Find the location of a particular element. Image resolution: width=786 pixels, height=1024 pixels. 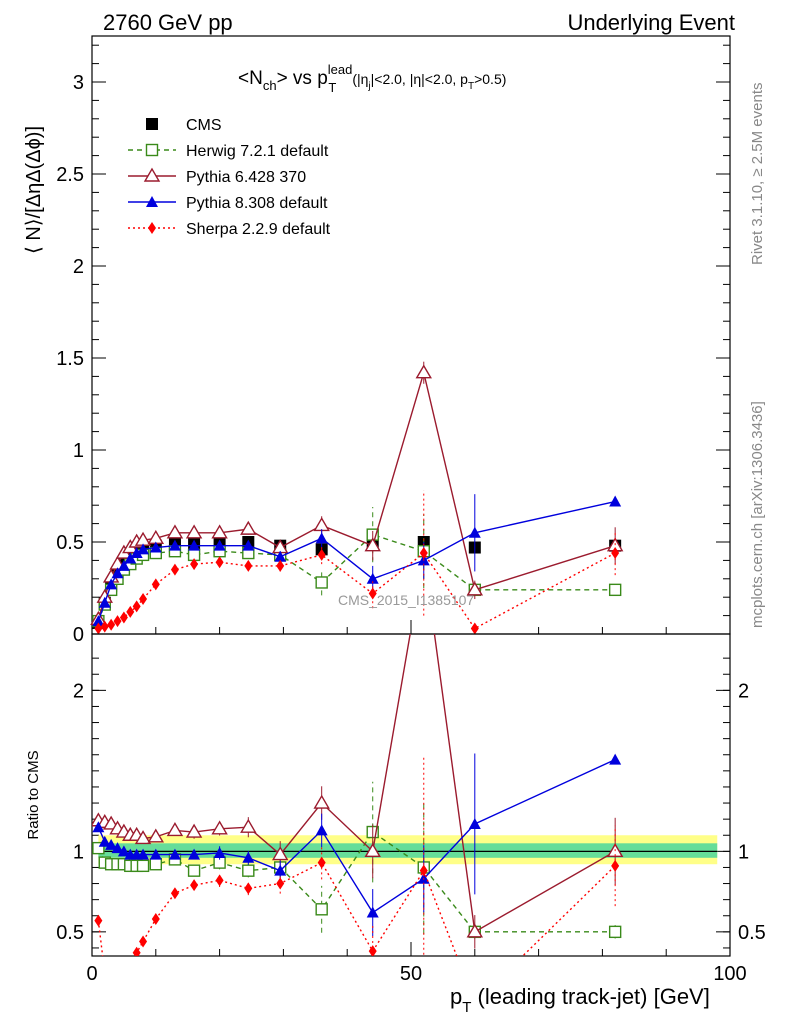

cms-uncertainty-band-inner is located at coordinates (408, 850).